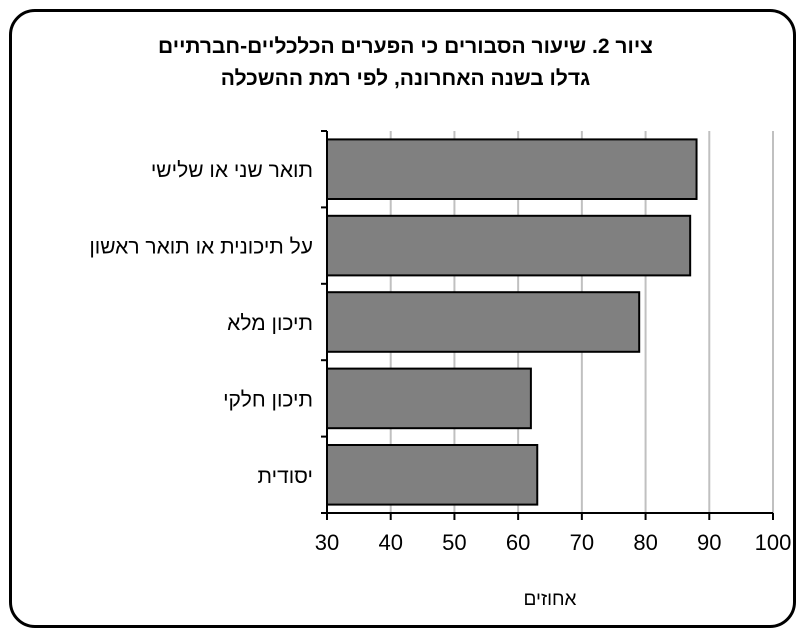  Describe the element at coordinates (773, 542) in the screenshot. I see `x-tick-label-100: 100` at that location.